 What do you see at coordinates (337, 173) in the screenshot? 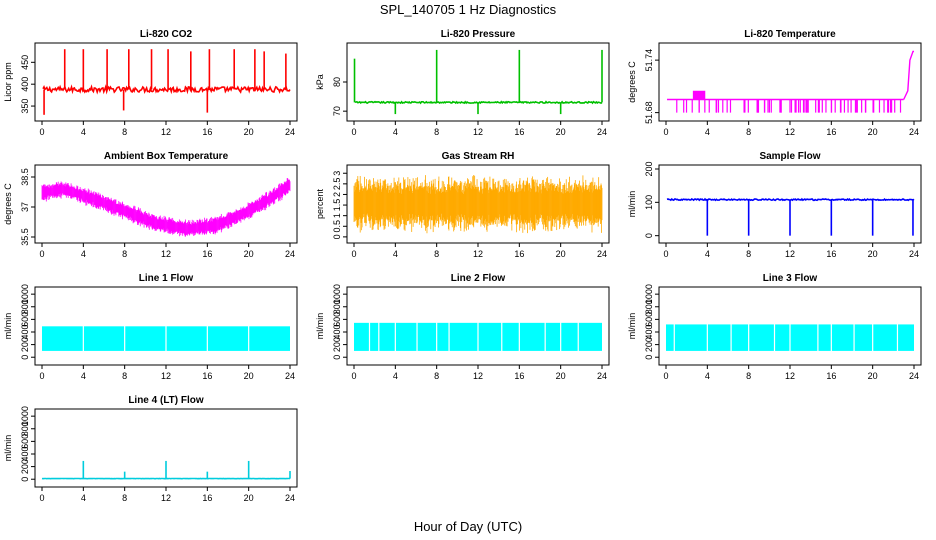
I see `y-tick-label: 3` at bounding box center [337, 173].